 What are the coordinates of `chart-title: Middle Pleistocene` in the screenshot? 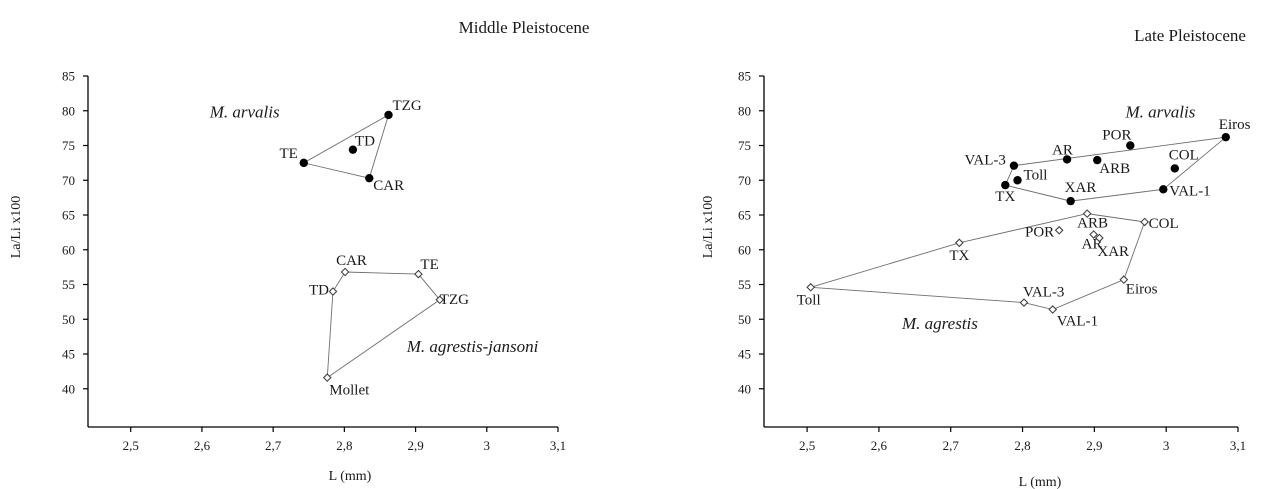 It's located at (524, 27).